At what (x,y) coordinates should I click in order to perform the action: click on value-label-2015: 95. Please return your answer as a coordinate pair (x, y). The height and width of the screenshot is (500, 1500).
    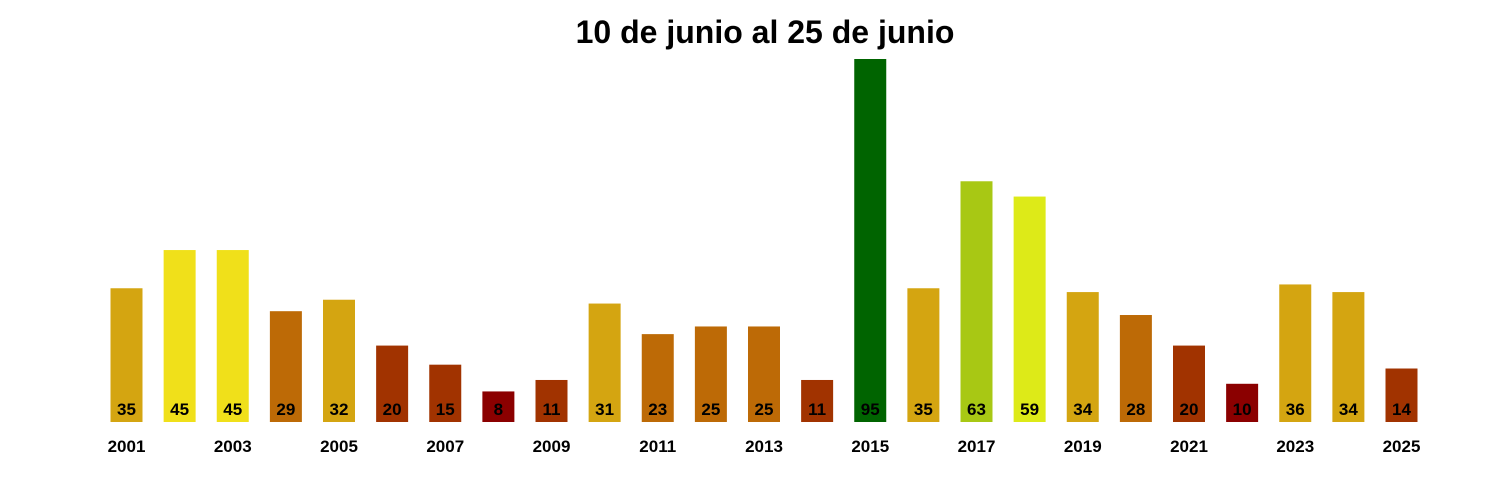
    Looking at the image, I should click on (870, 409).